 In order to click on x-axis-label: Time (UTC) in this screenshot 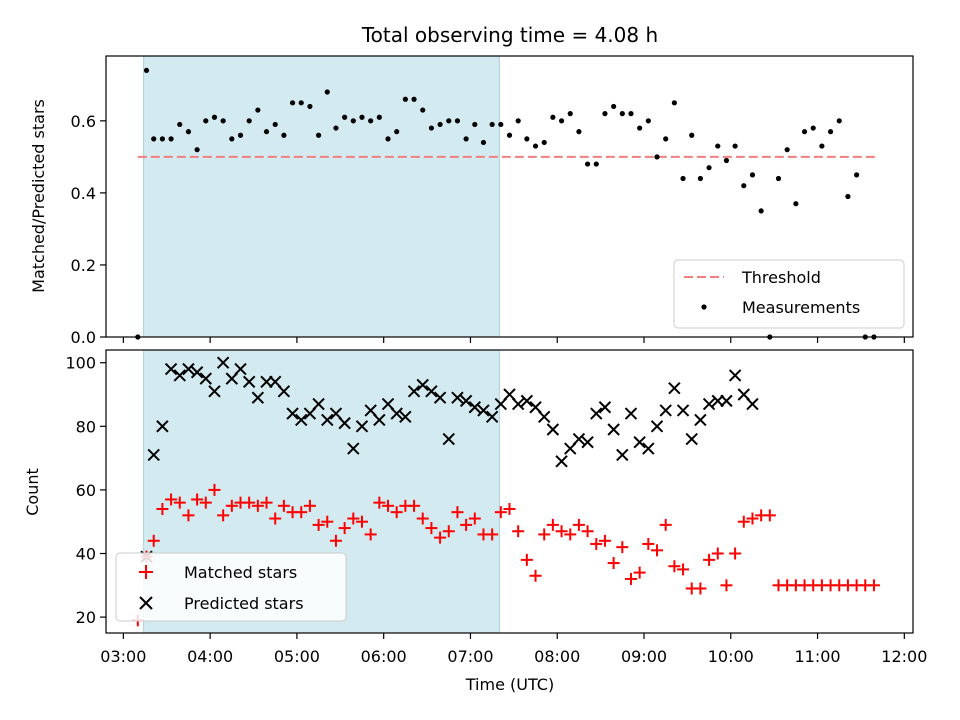, I will do `click(509, 684)`.